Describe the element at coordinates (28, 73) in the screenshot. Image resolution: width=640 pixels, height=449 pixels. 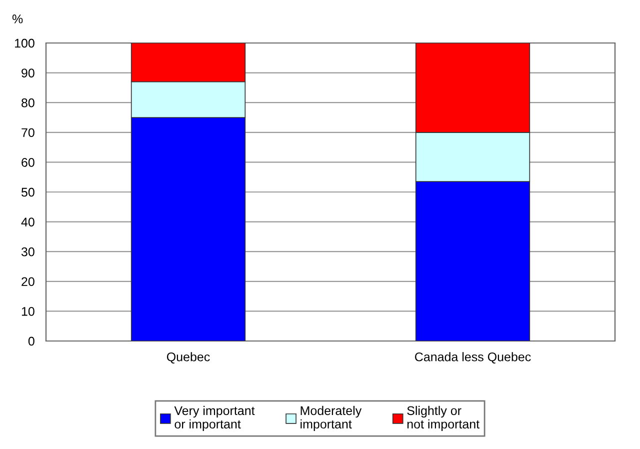
I see `y-tick-label: 90` at that location.